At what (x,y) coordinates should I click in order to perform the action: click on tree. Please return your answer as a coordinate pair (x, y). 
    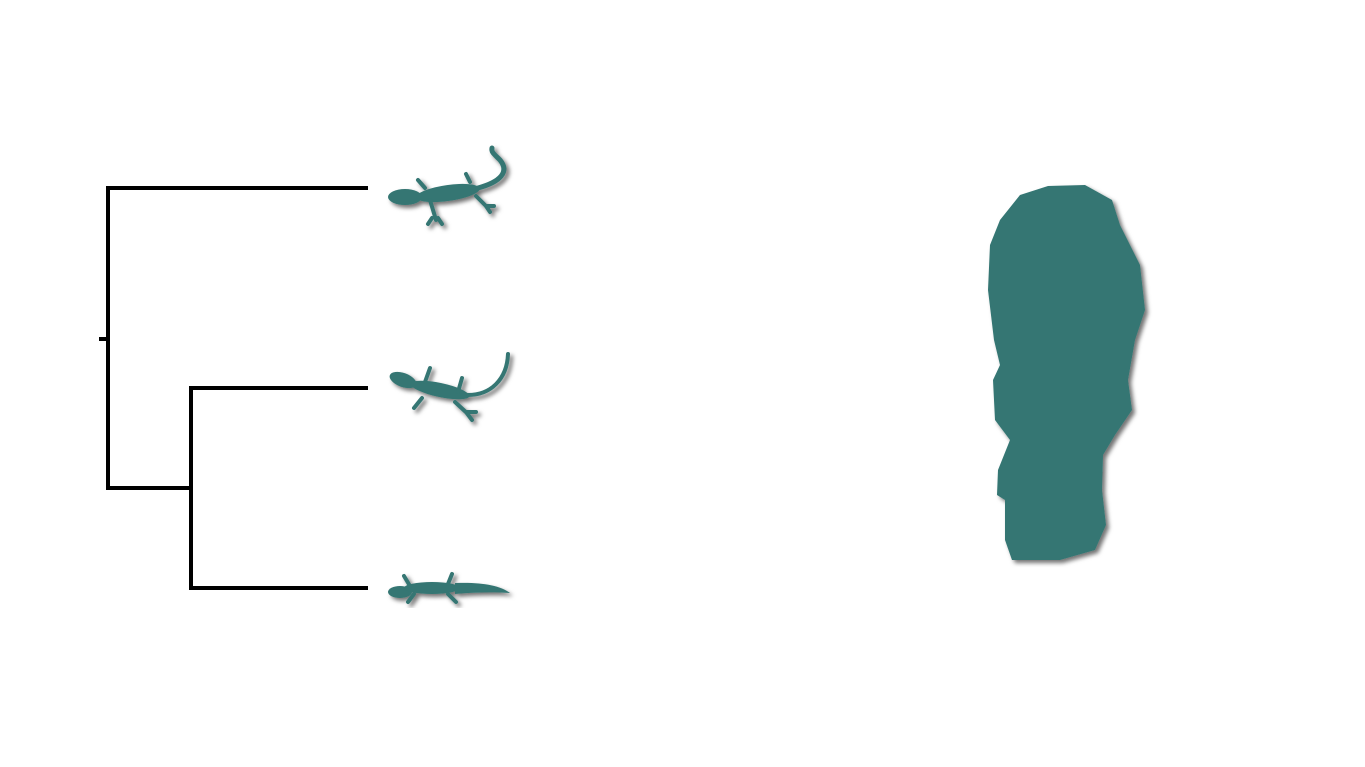
    Looking at the image, I should click on (233, 388).